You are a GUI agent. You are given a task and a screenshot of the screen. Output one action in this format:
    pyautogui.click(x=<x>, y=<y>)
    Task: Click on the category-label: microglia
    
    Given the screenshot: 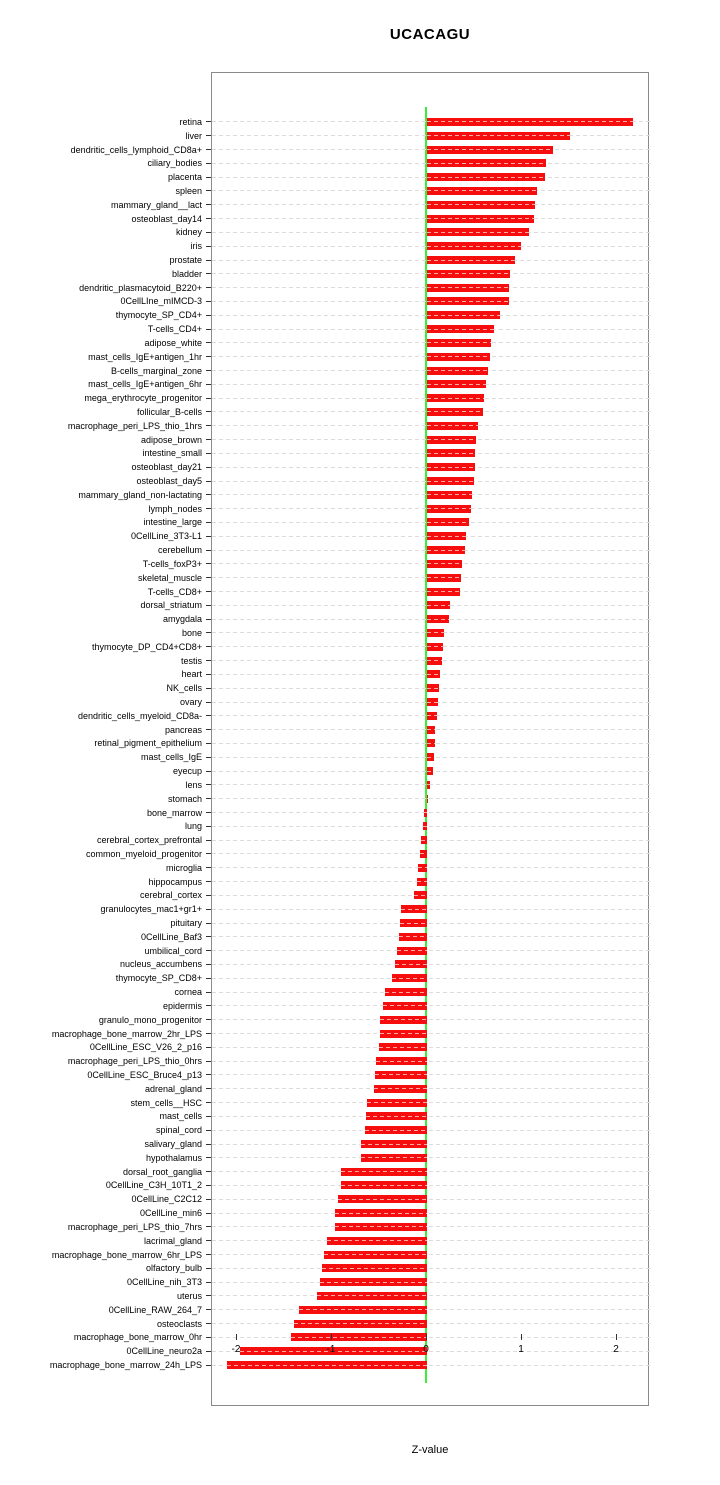 What is the action you would take?
    pyautogui.click(x=183, y=867)
    